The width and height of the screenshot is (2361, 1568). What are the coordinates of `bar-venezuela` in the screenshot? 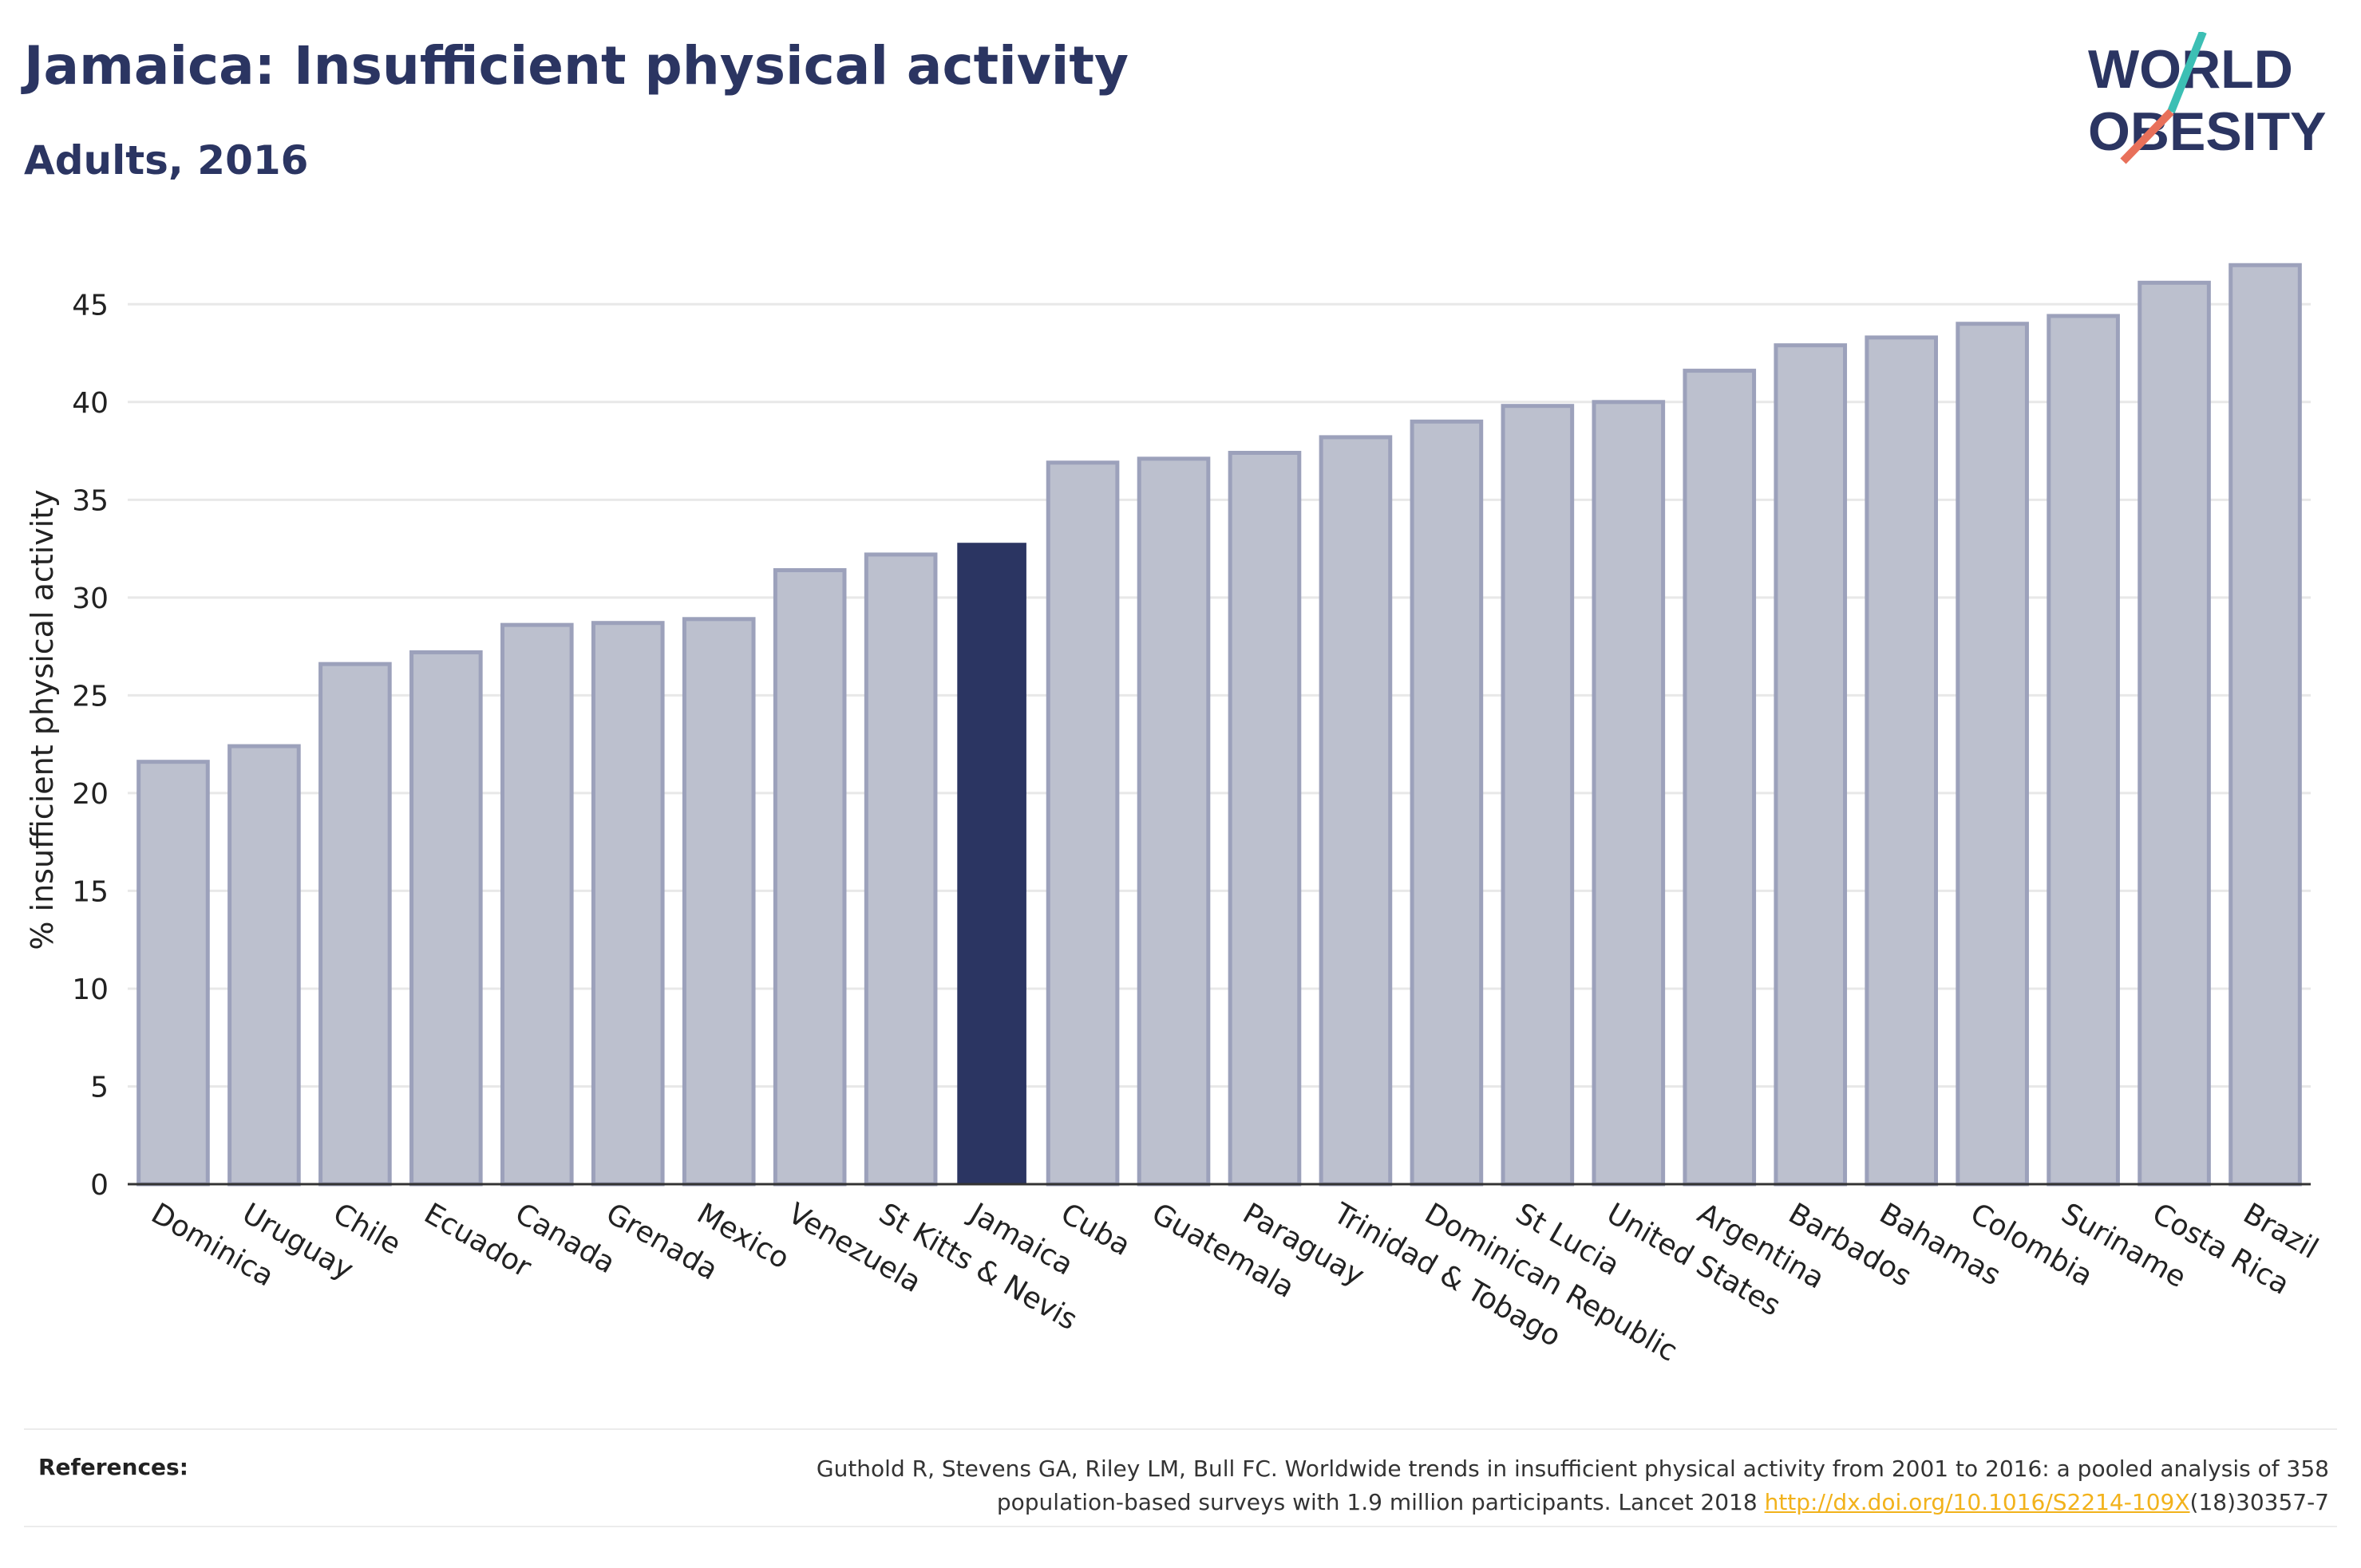 It's located at (810, 877).